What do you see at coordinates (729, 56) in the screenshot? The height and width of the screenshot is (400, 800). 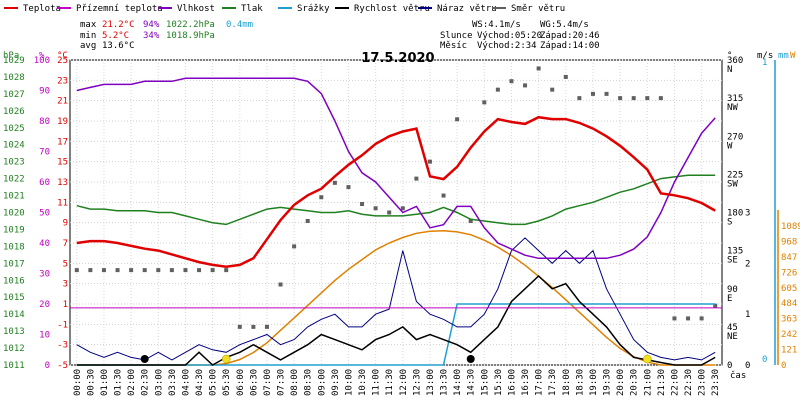 I see `axis-unit-deg: °` at bounding box center [729, 56].